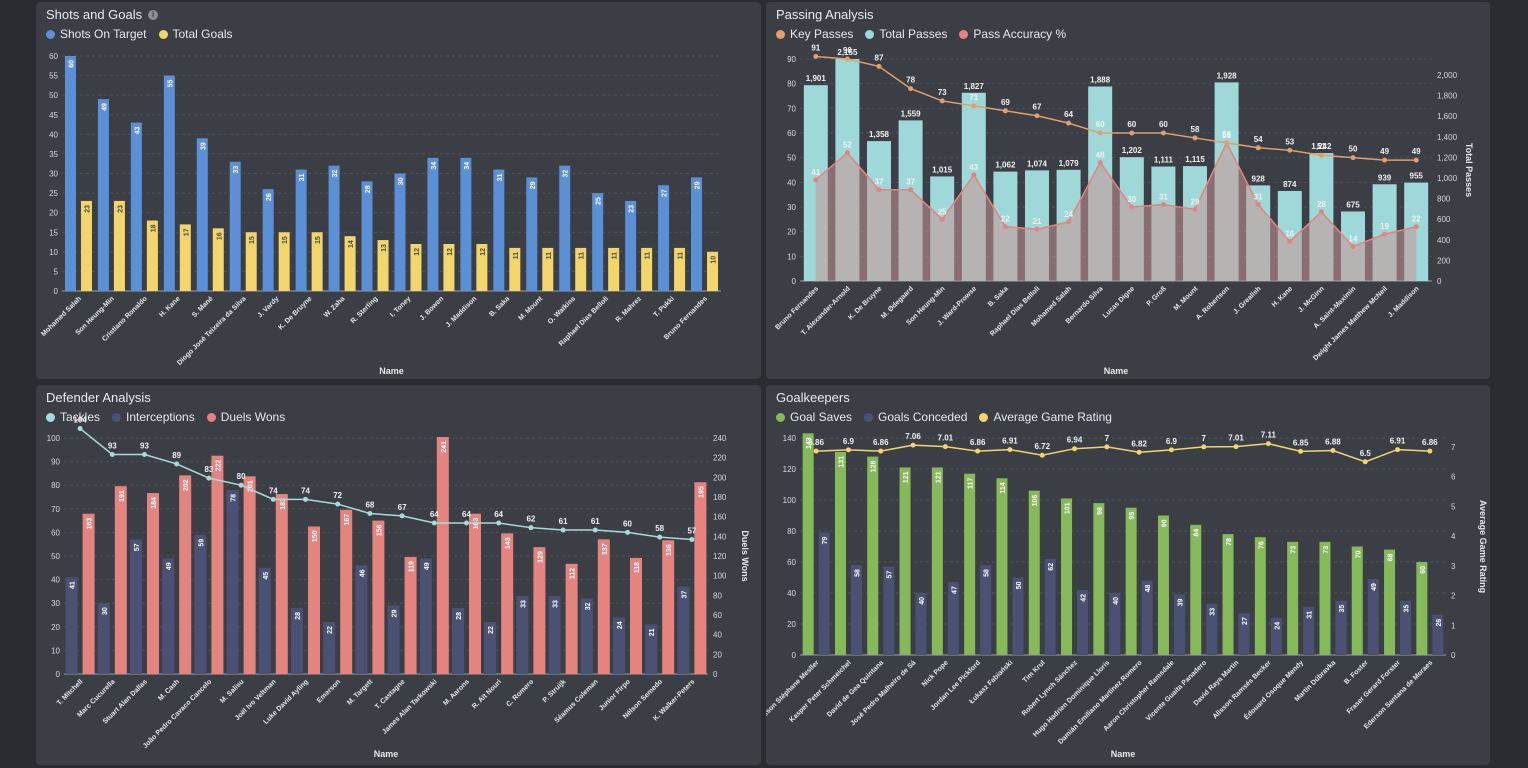  What do you see at coordinates (1242, 689) in the screenshot?
I see `x-tick-label: Alisson Ramsés Becker` at bounding box center [1242, 689].